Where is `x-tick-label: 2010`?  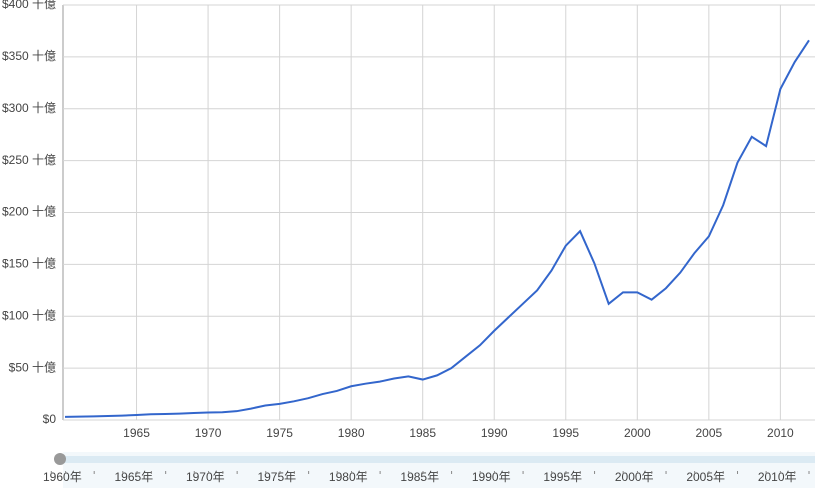
x-tick-label: 2010 is located at coordinates (780, 433).